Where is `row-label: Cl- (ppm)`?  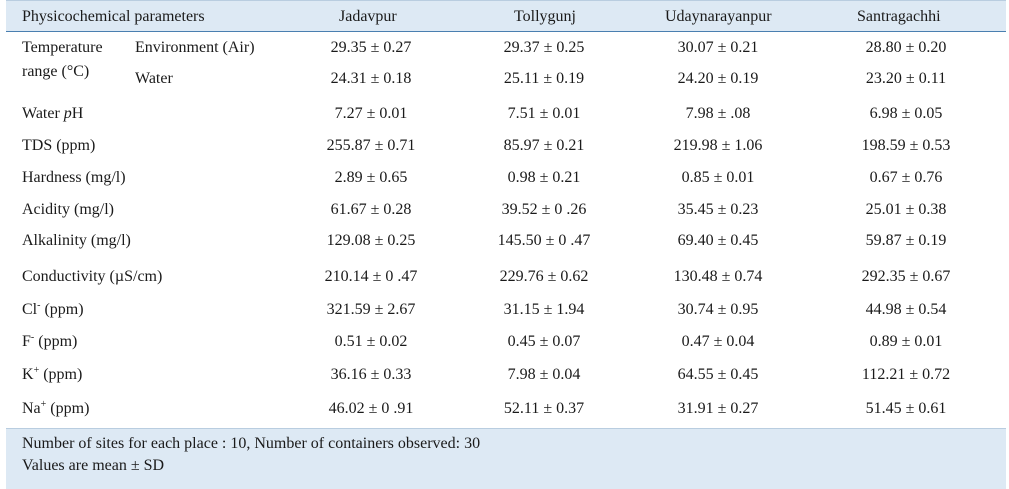 row-label: Cl- (ppm) is located at coordinates (53, 309).